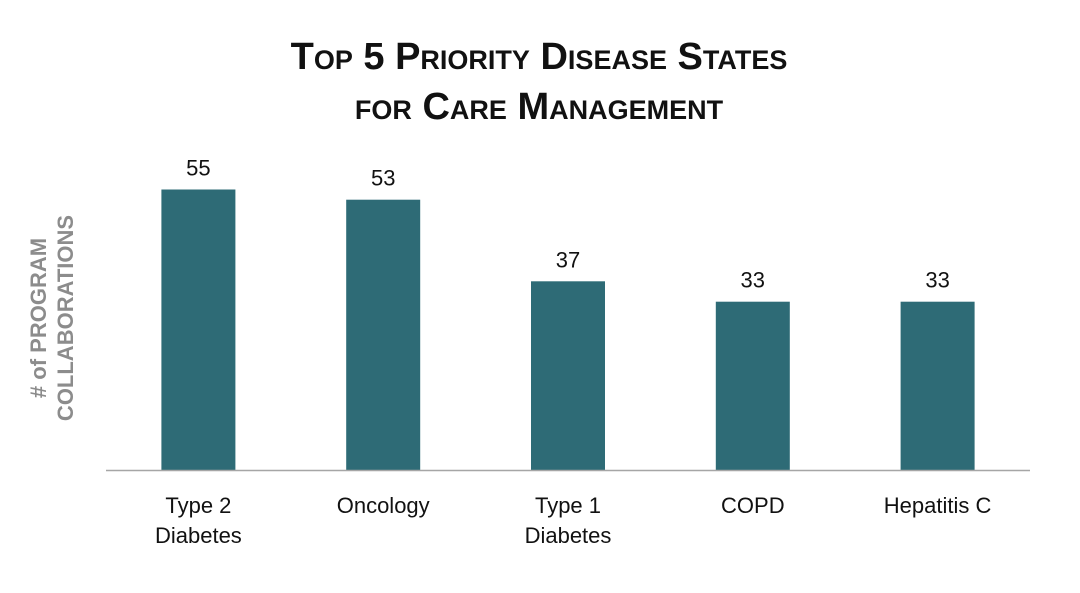 This screenshot has height=593, width=1080. I want to click on chart-title-line-1: Top 5 Priority Disease States, so click(539, 57).